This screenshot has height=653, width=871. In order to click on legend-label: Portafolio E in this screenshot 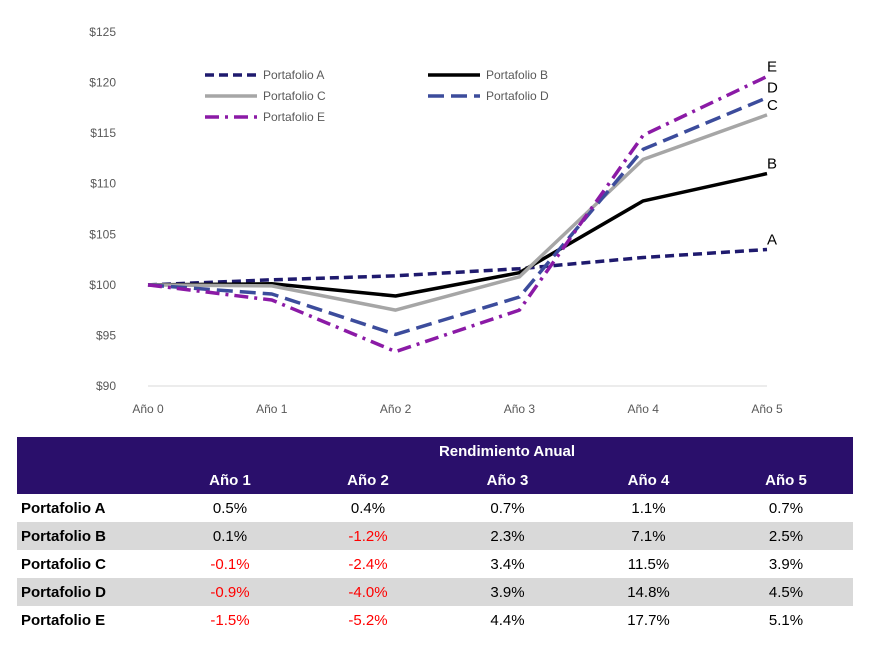, I will do `click(294, 117)`.